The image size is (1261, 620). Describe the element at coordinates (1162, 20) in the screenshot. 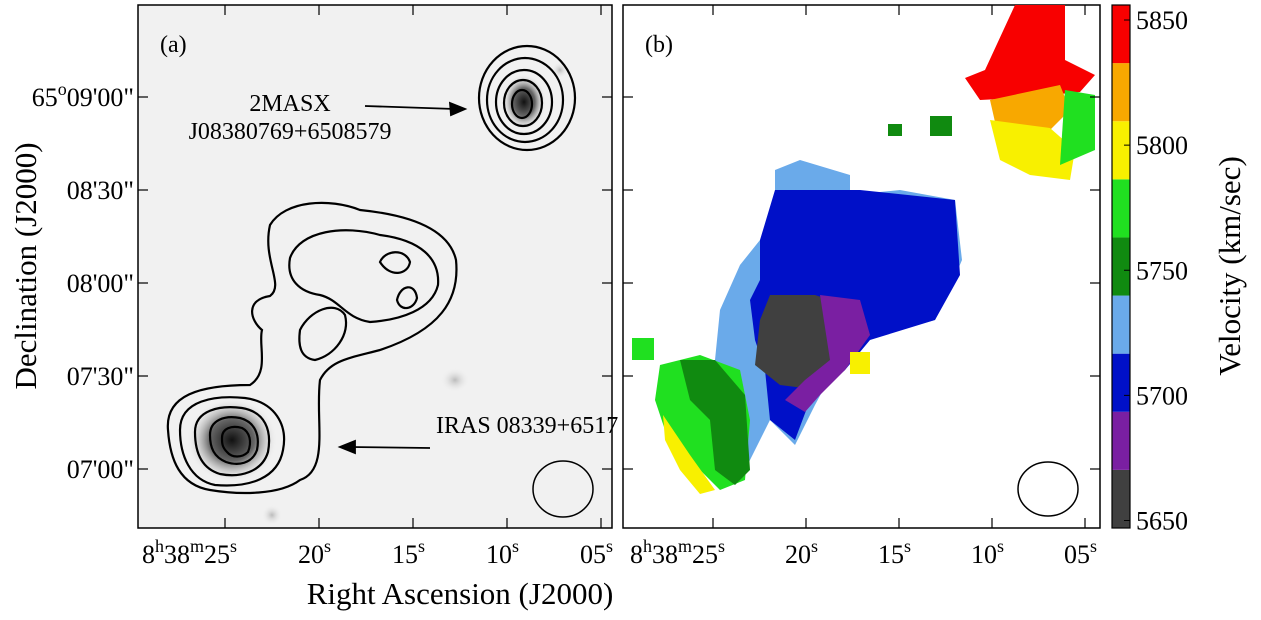

I see `colorbar-tick-label: 5850` at that location.